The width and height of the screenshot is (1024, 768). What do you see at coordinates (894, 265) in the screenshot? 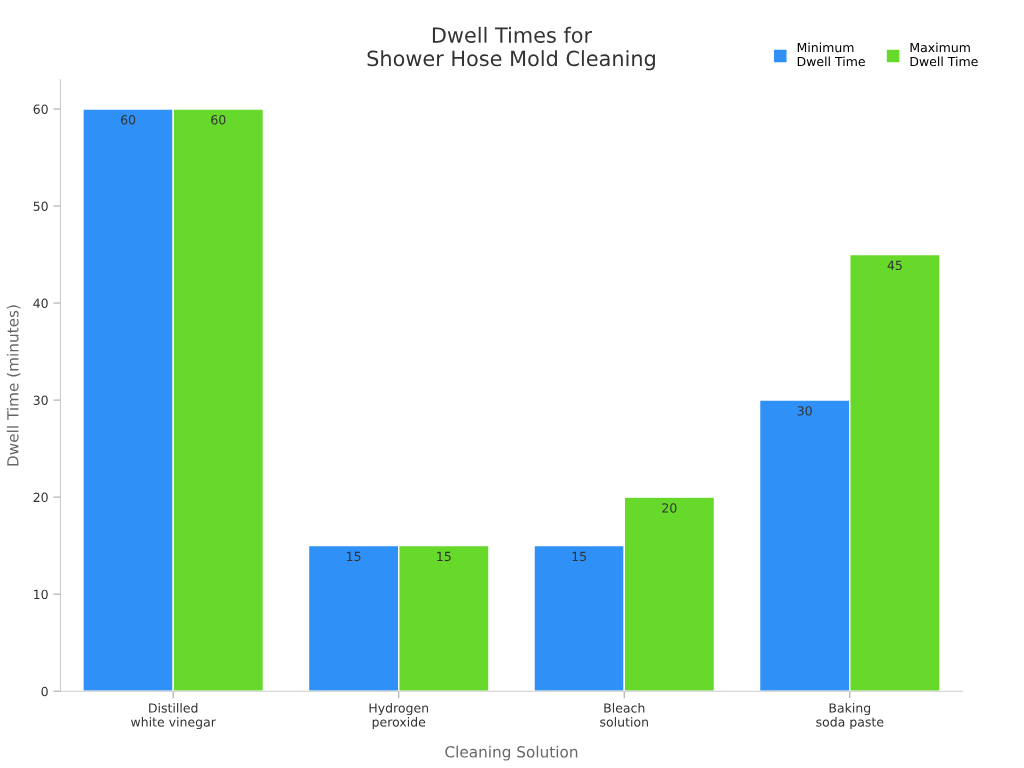
I see `data-label: 45` at bounding box center [894, 265].